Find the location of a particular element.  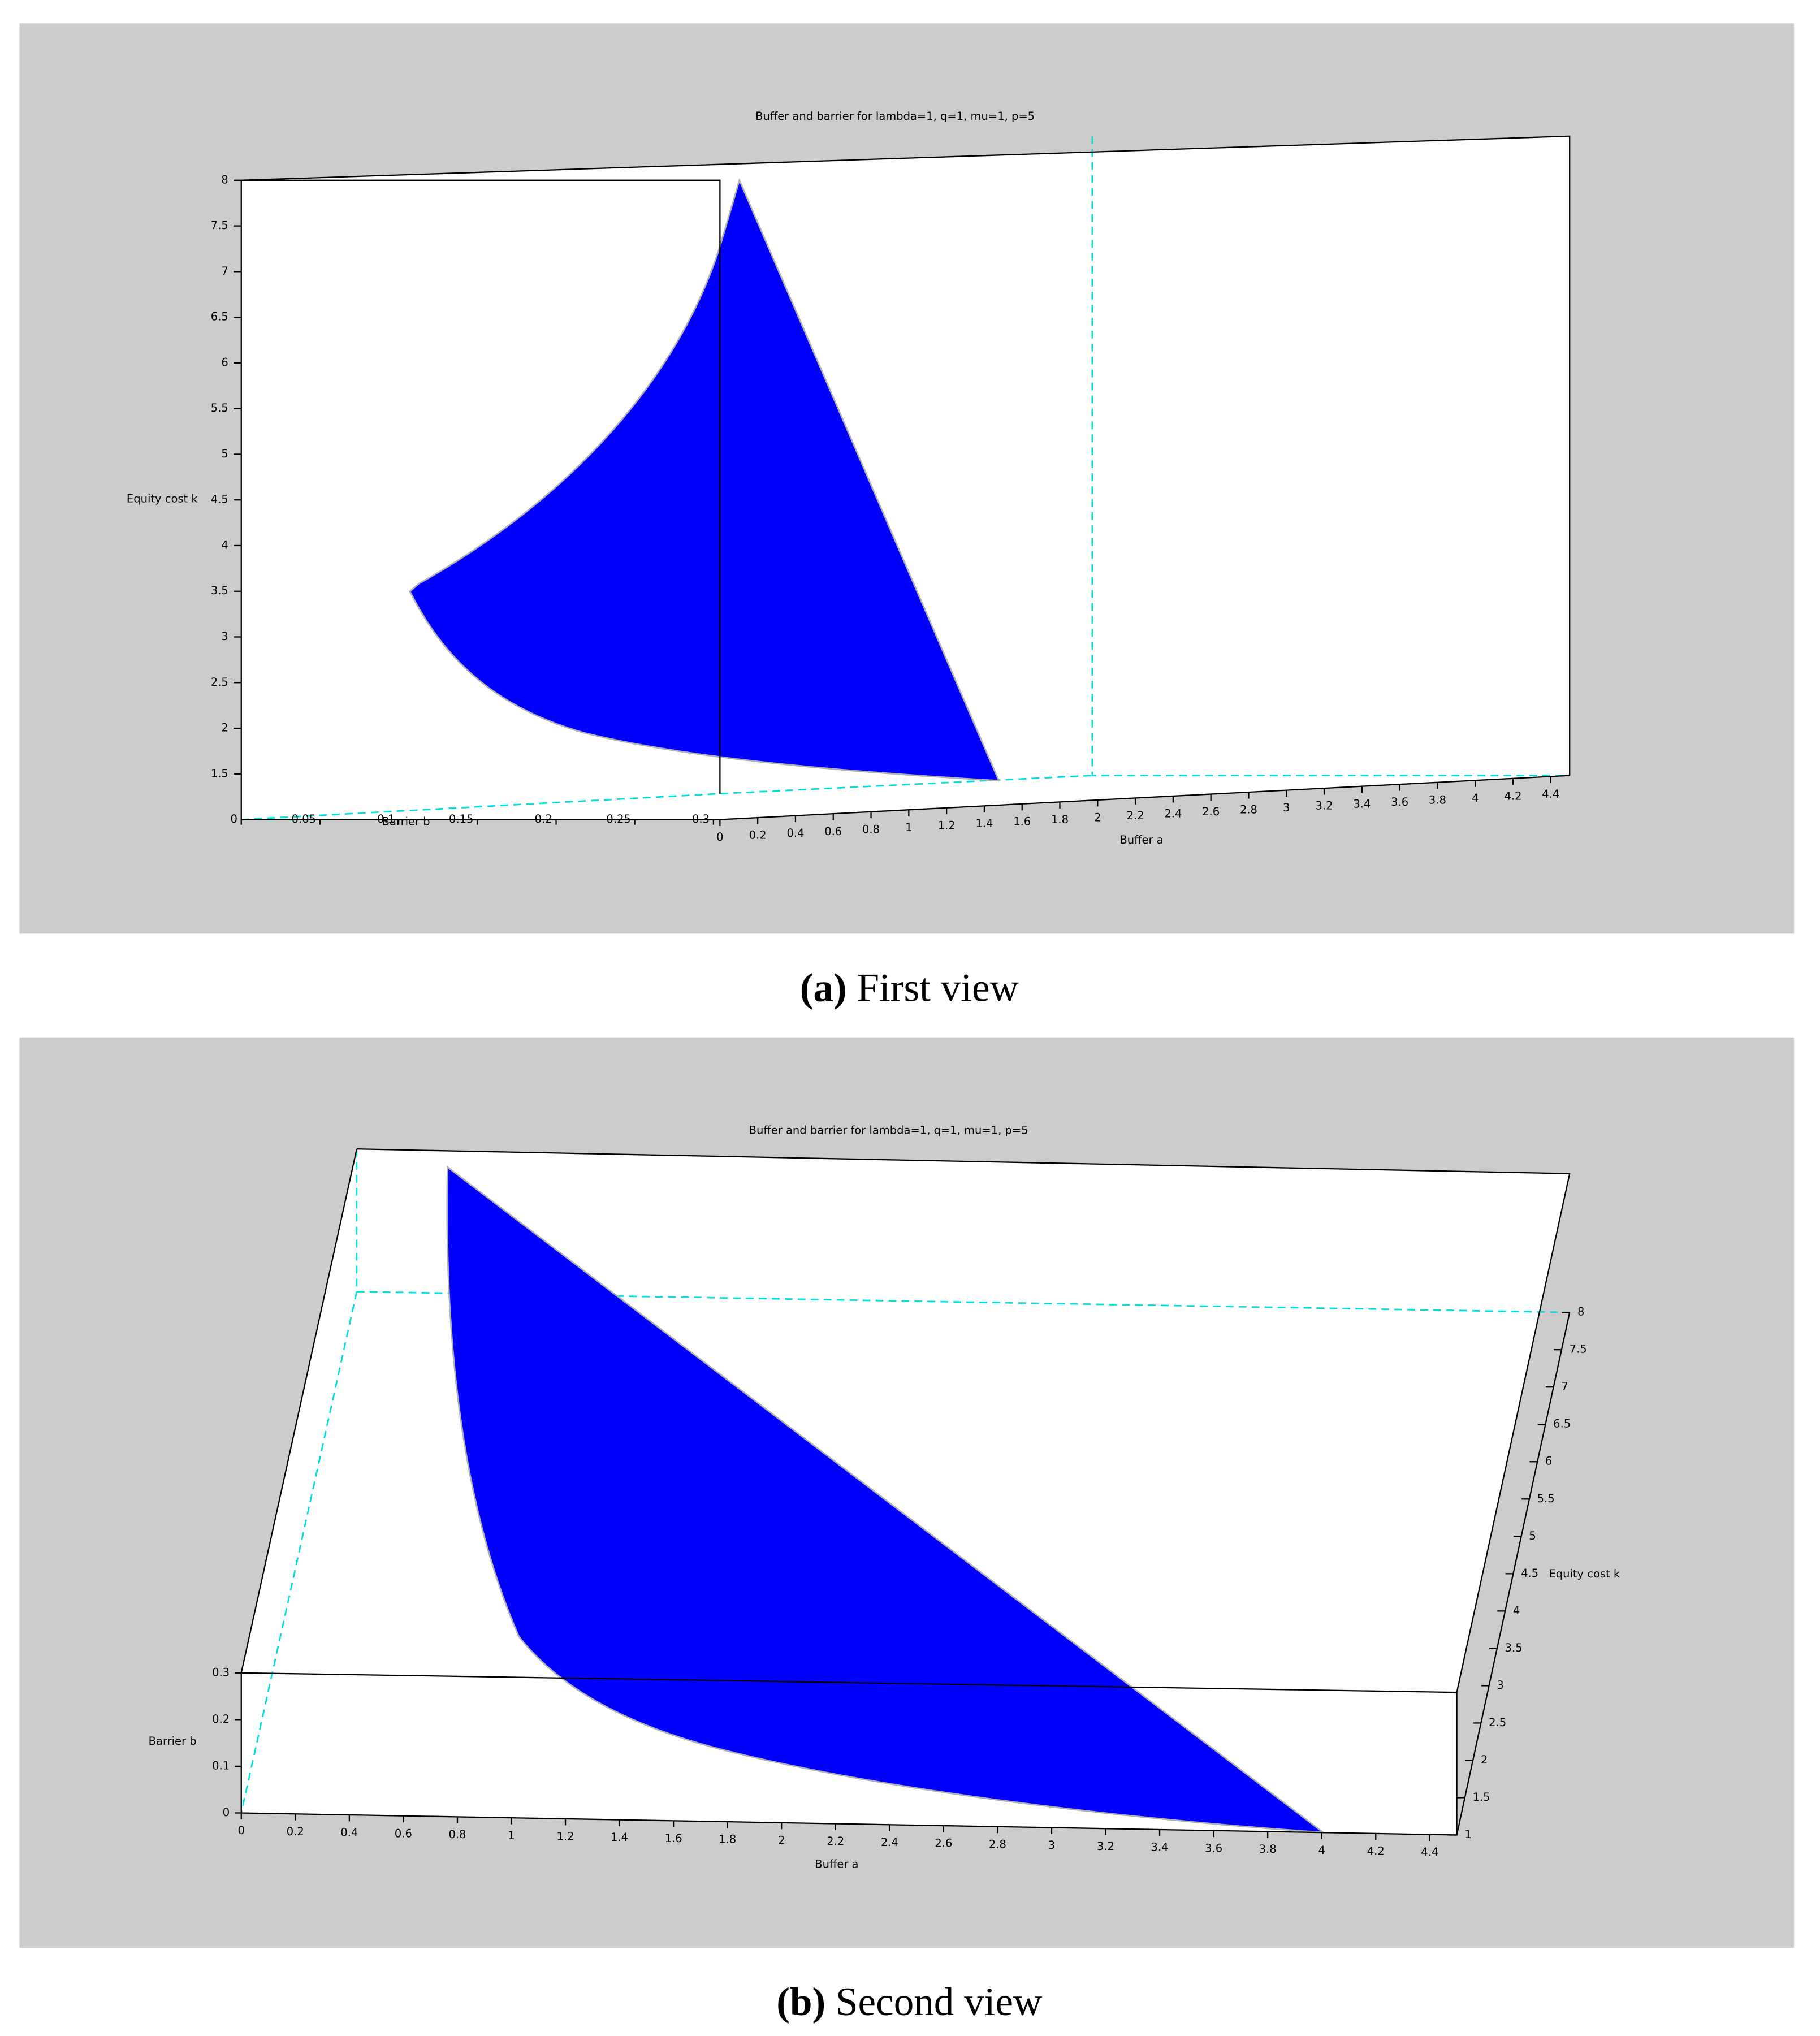

z-tick-label: 1 is located at coordinates (1467, 1834).